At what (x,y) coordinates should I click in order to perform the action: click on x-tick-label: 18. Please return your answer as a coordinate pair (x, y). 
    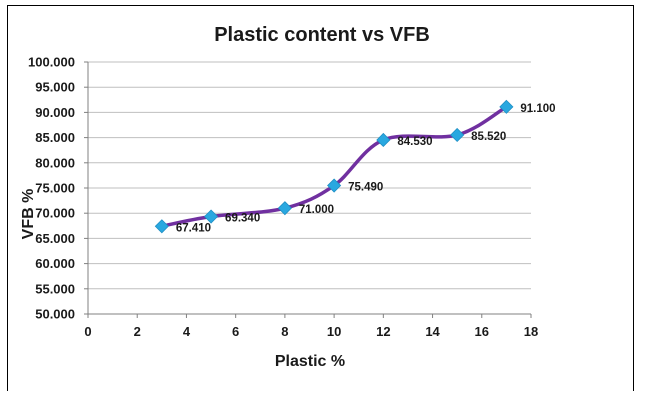
    Looking at the image, I should click on (531, 331).